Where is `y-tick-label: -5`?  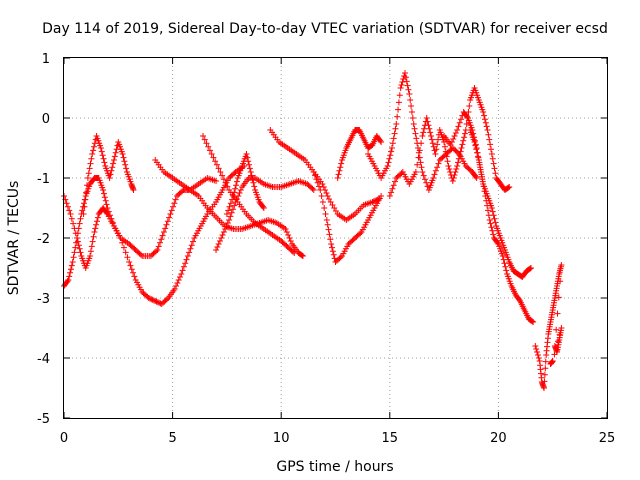
y-tick-label: -5 is located at coordinates (43, 419).